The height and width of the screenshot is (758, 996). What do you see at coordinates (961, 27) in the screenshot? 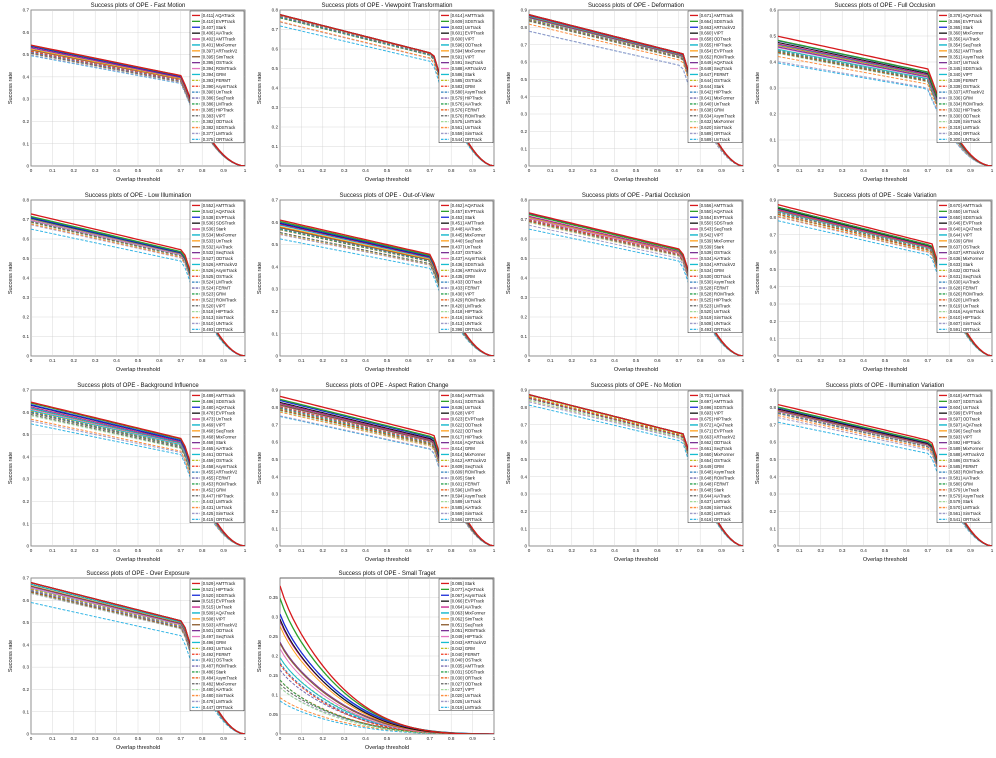
I see `legend-entry: [0.365] Stark` at bounding box center [961, 27].